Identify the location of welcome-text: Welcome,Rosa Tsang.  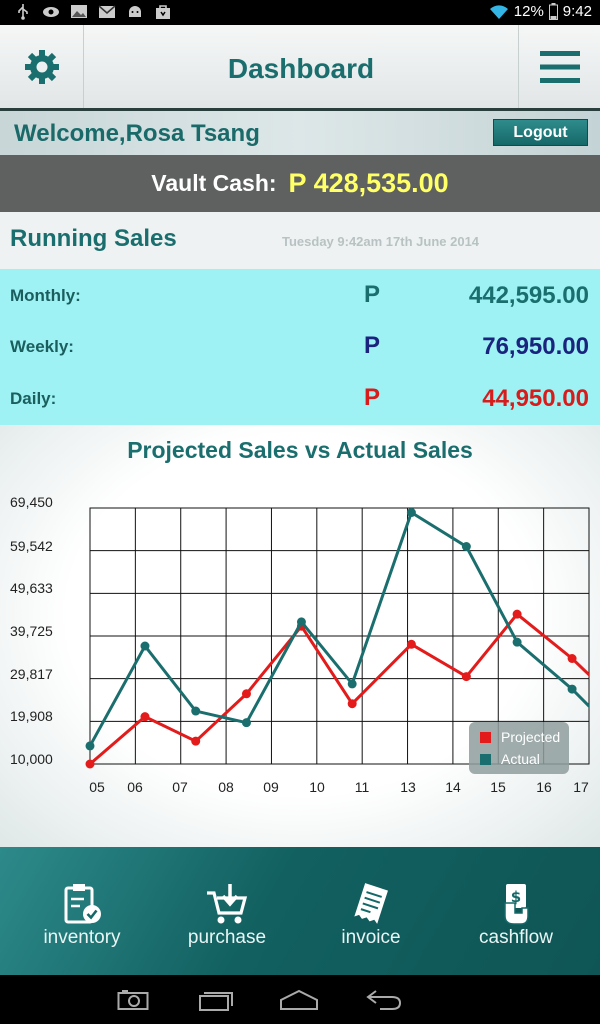
(137, 133).